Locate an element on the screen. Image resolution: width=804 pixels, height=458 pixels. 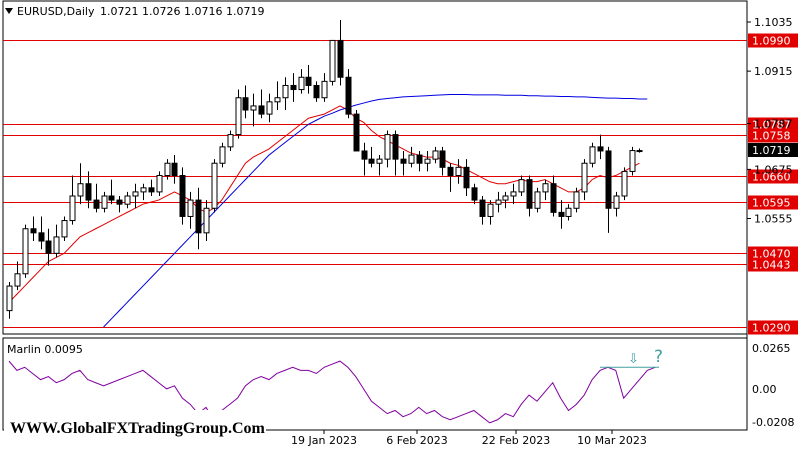
down-arrow-icon: ⇩ is located at coordinates (633, 359).